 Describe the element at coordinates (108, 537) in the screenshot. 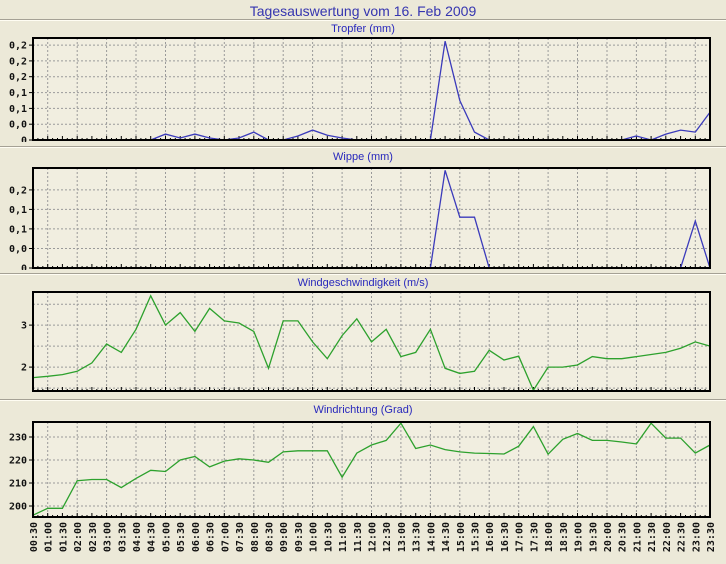

I see `x-tick-label: 03:00` at that location.